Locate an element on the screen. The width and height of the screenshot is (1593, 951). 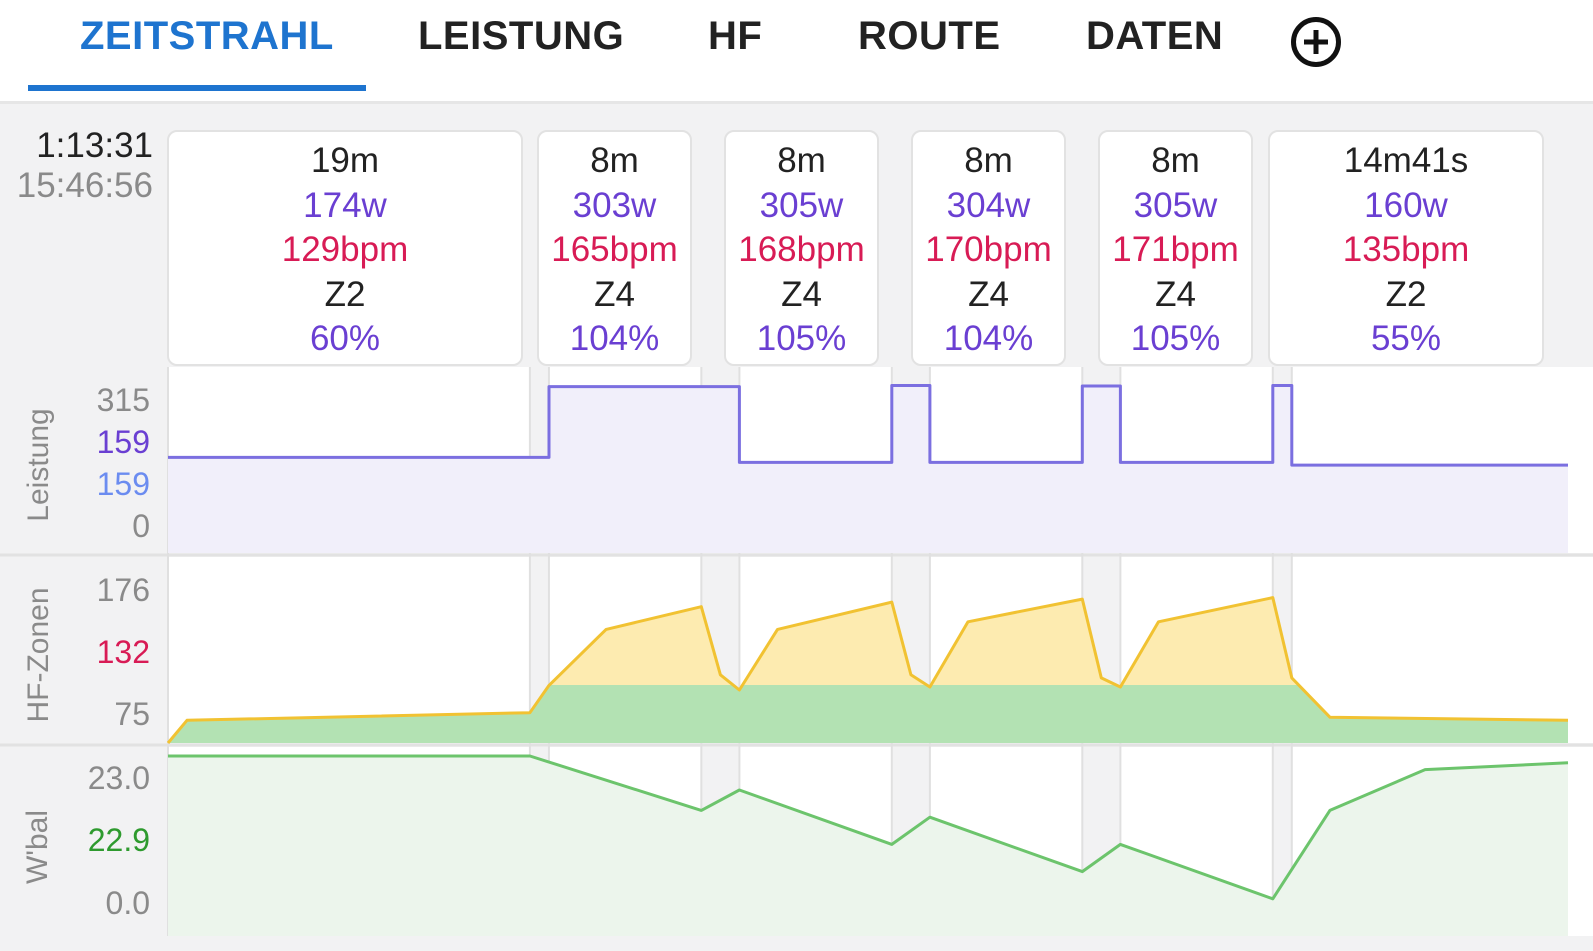
wbal-axis-max: 23.0 is located at coordinates (118, 778).